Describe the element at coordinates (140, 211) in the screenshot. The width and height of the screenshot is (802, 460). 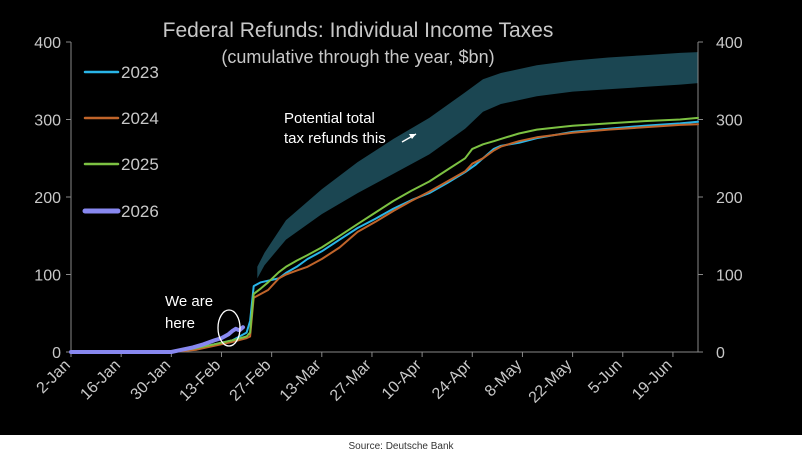
I see `legend-label-2026: 2026` at that location.